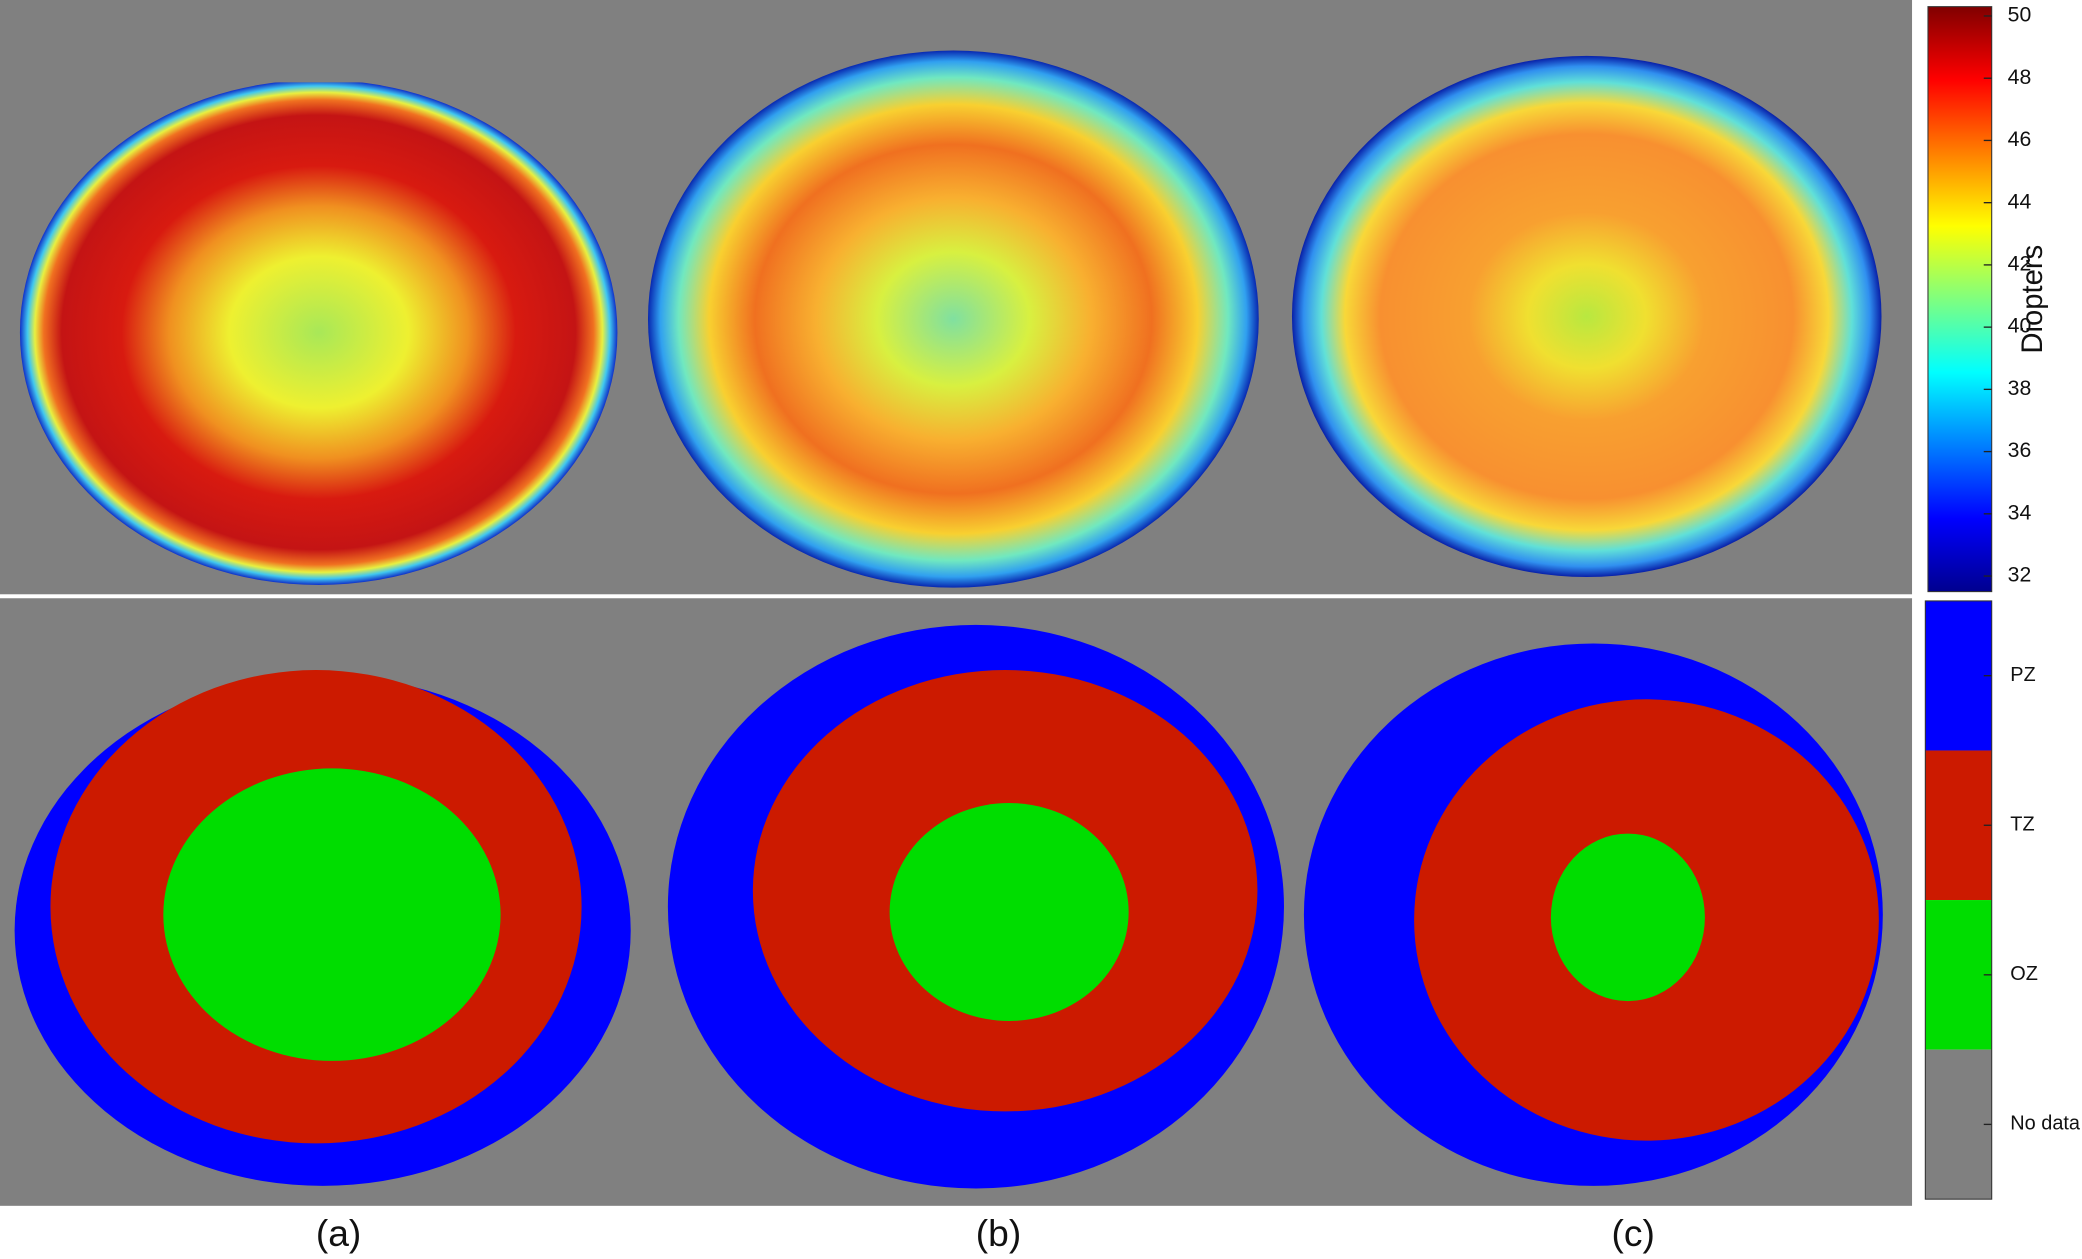 This screenshot has width=2082, height=1259. What do you see at coordinates (2022, 675) in the screenshot?
I see `legend-label: PZ` at bounding box center [2022, 675].